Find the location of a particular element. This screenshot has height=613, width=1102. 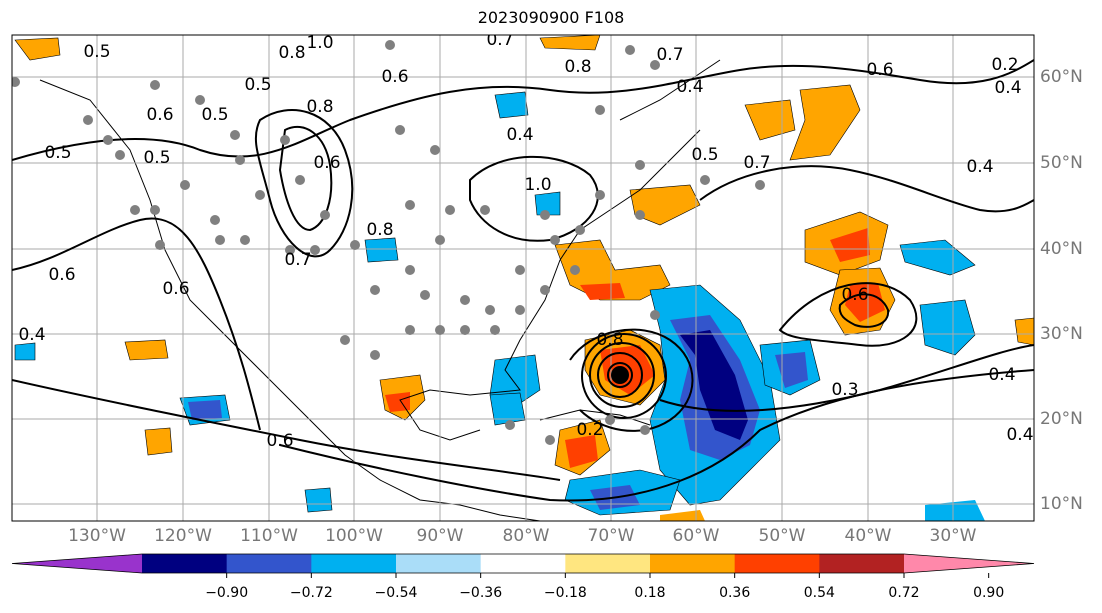

colorbar-right-arrow is located at coordinates (969, 563).